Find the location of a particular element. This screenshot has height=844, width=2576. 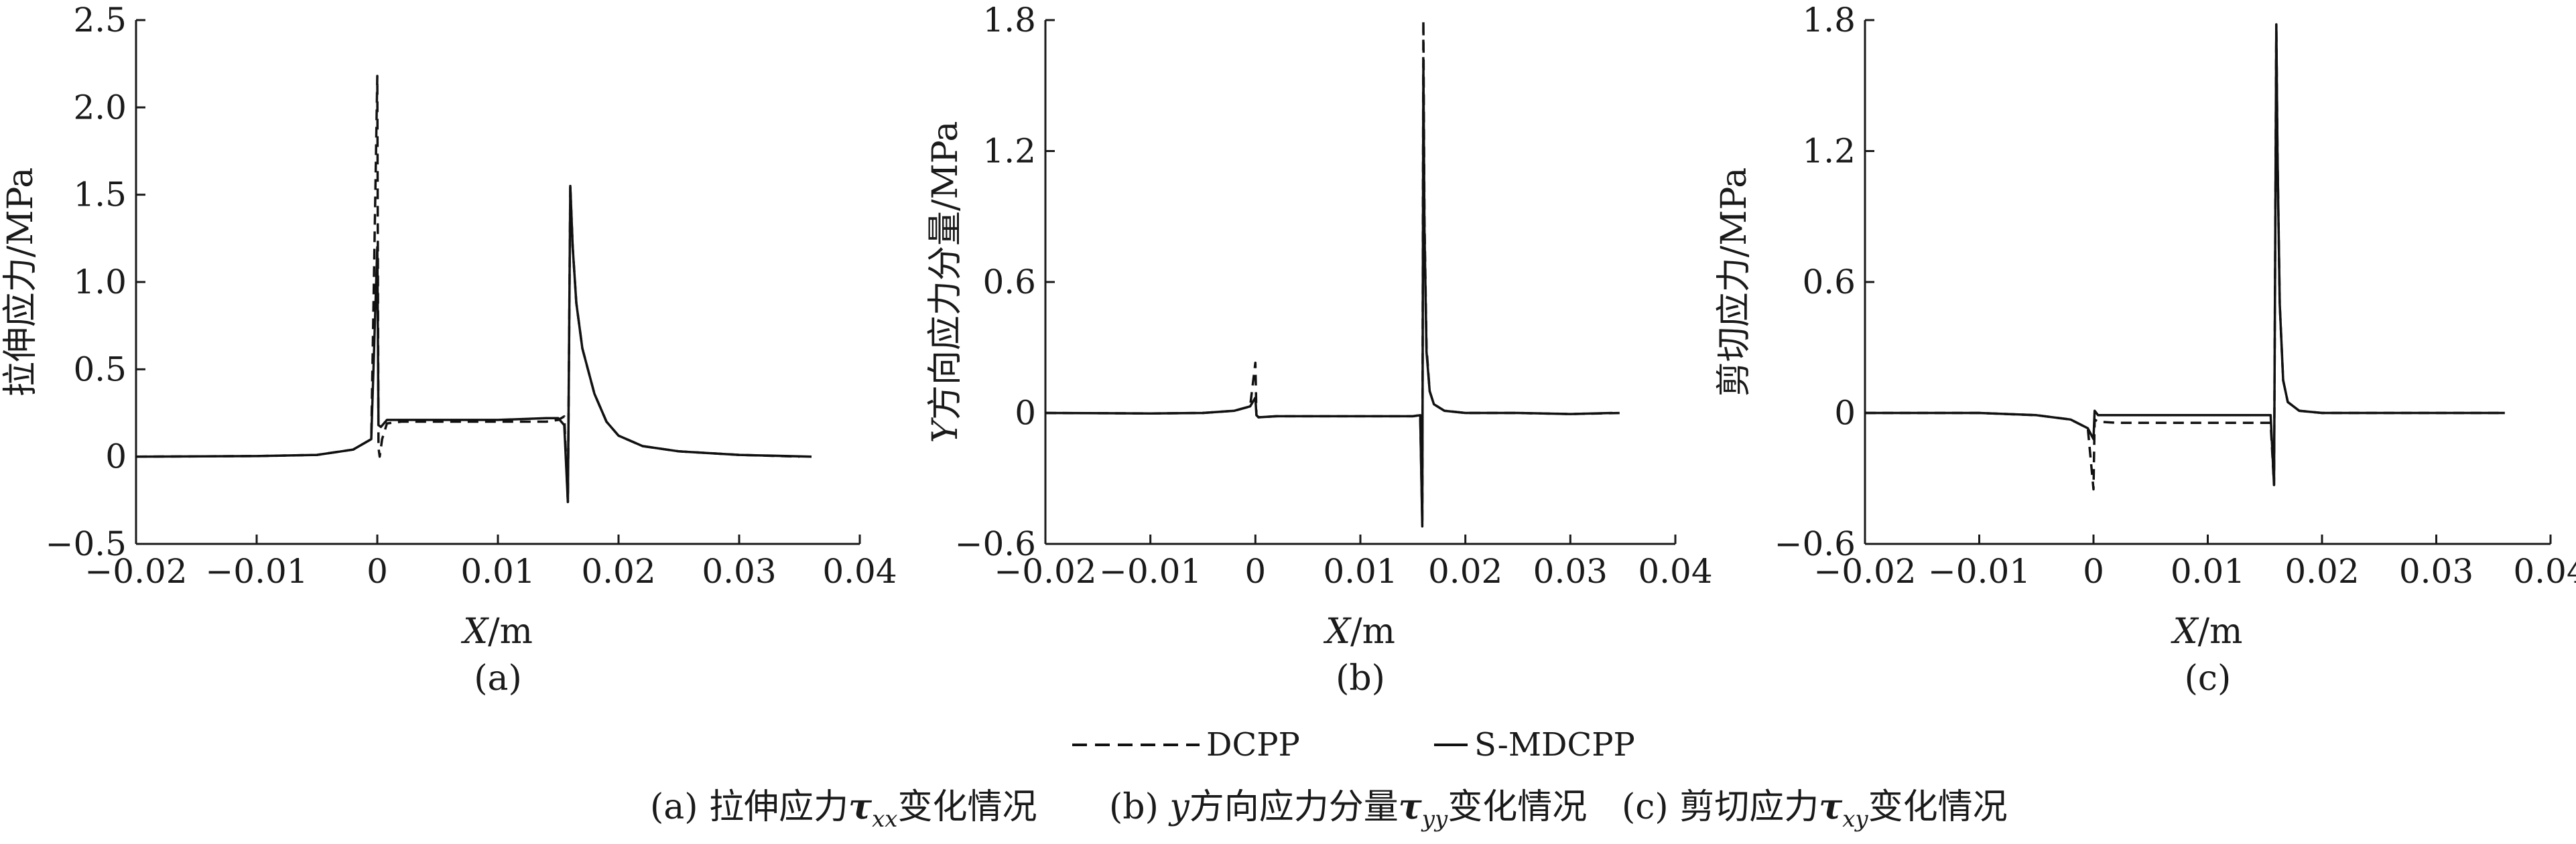

legend-smdcpp-label: S-MDCPP is located at coordinates (1554, 745).